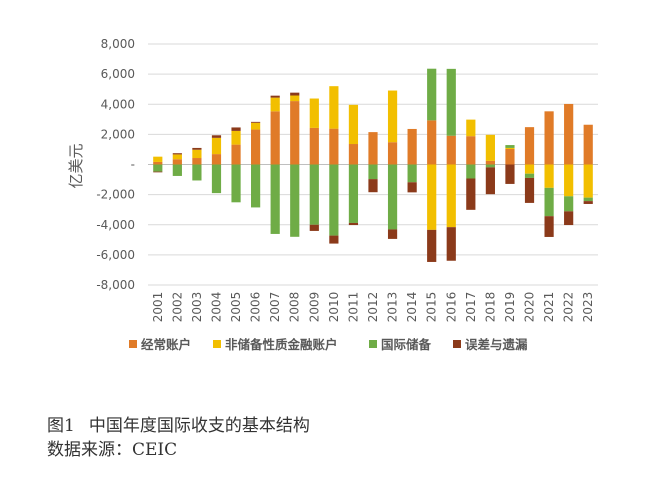 The height and width of the screenshot is (489, 672). What do you see at coordinates (281, 344) in the screenshot?
I see `legend-label: 非储备性质金融账户` at bounding box center [281, 344].